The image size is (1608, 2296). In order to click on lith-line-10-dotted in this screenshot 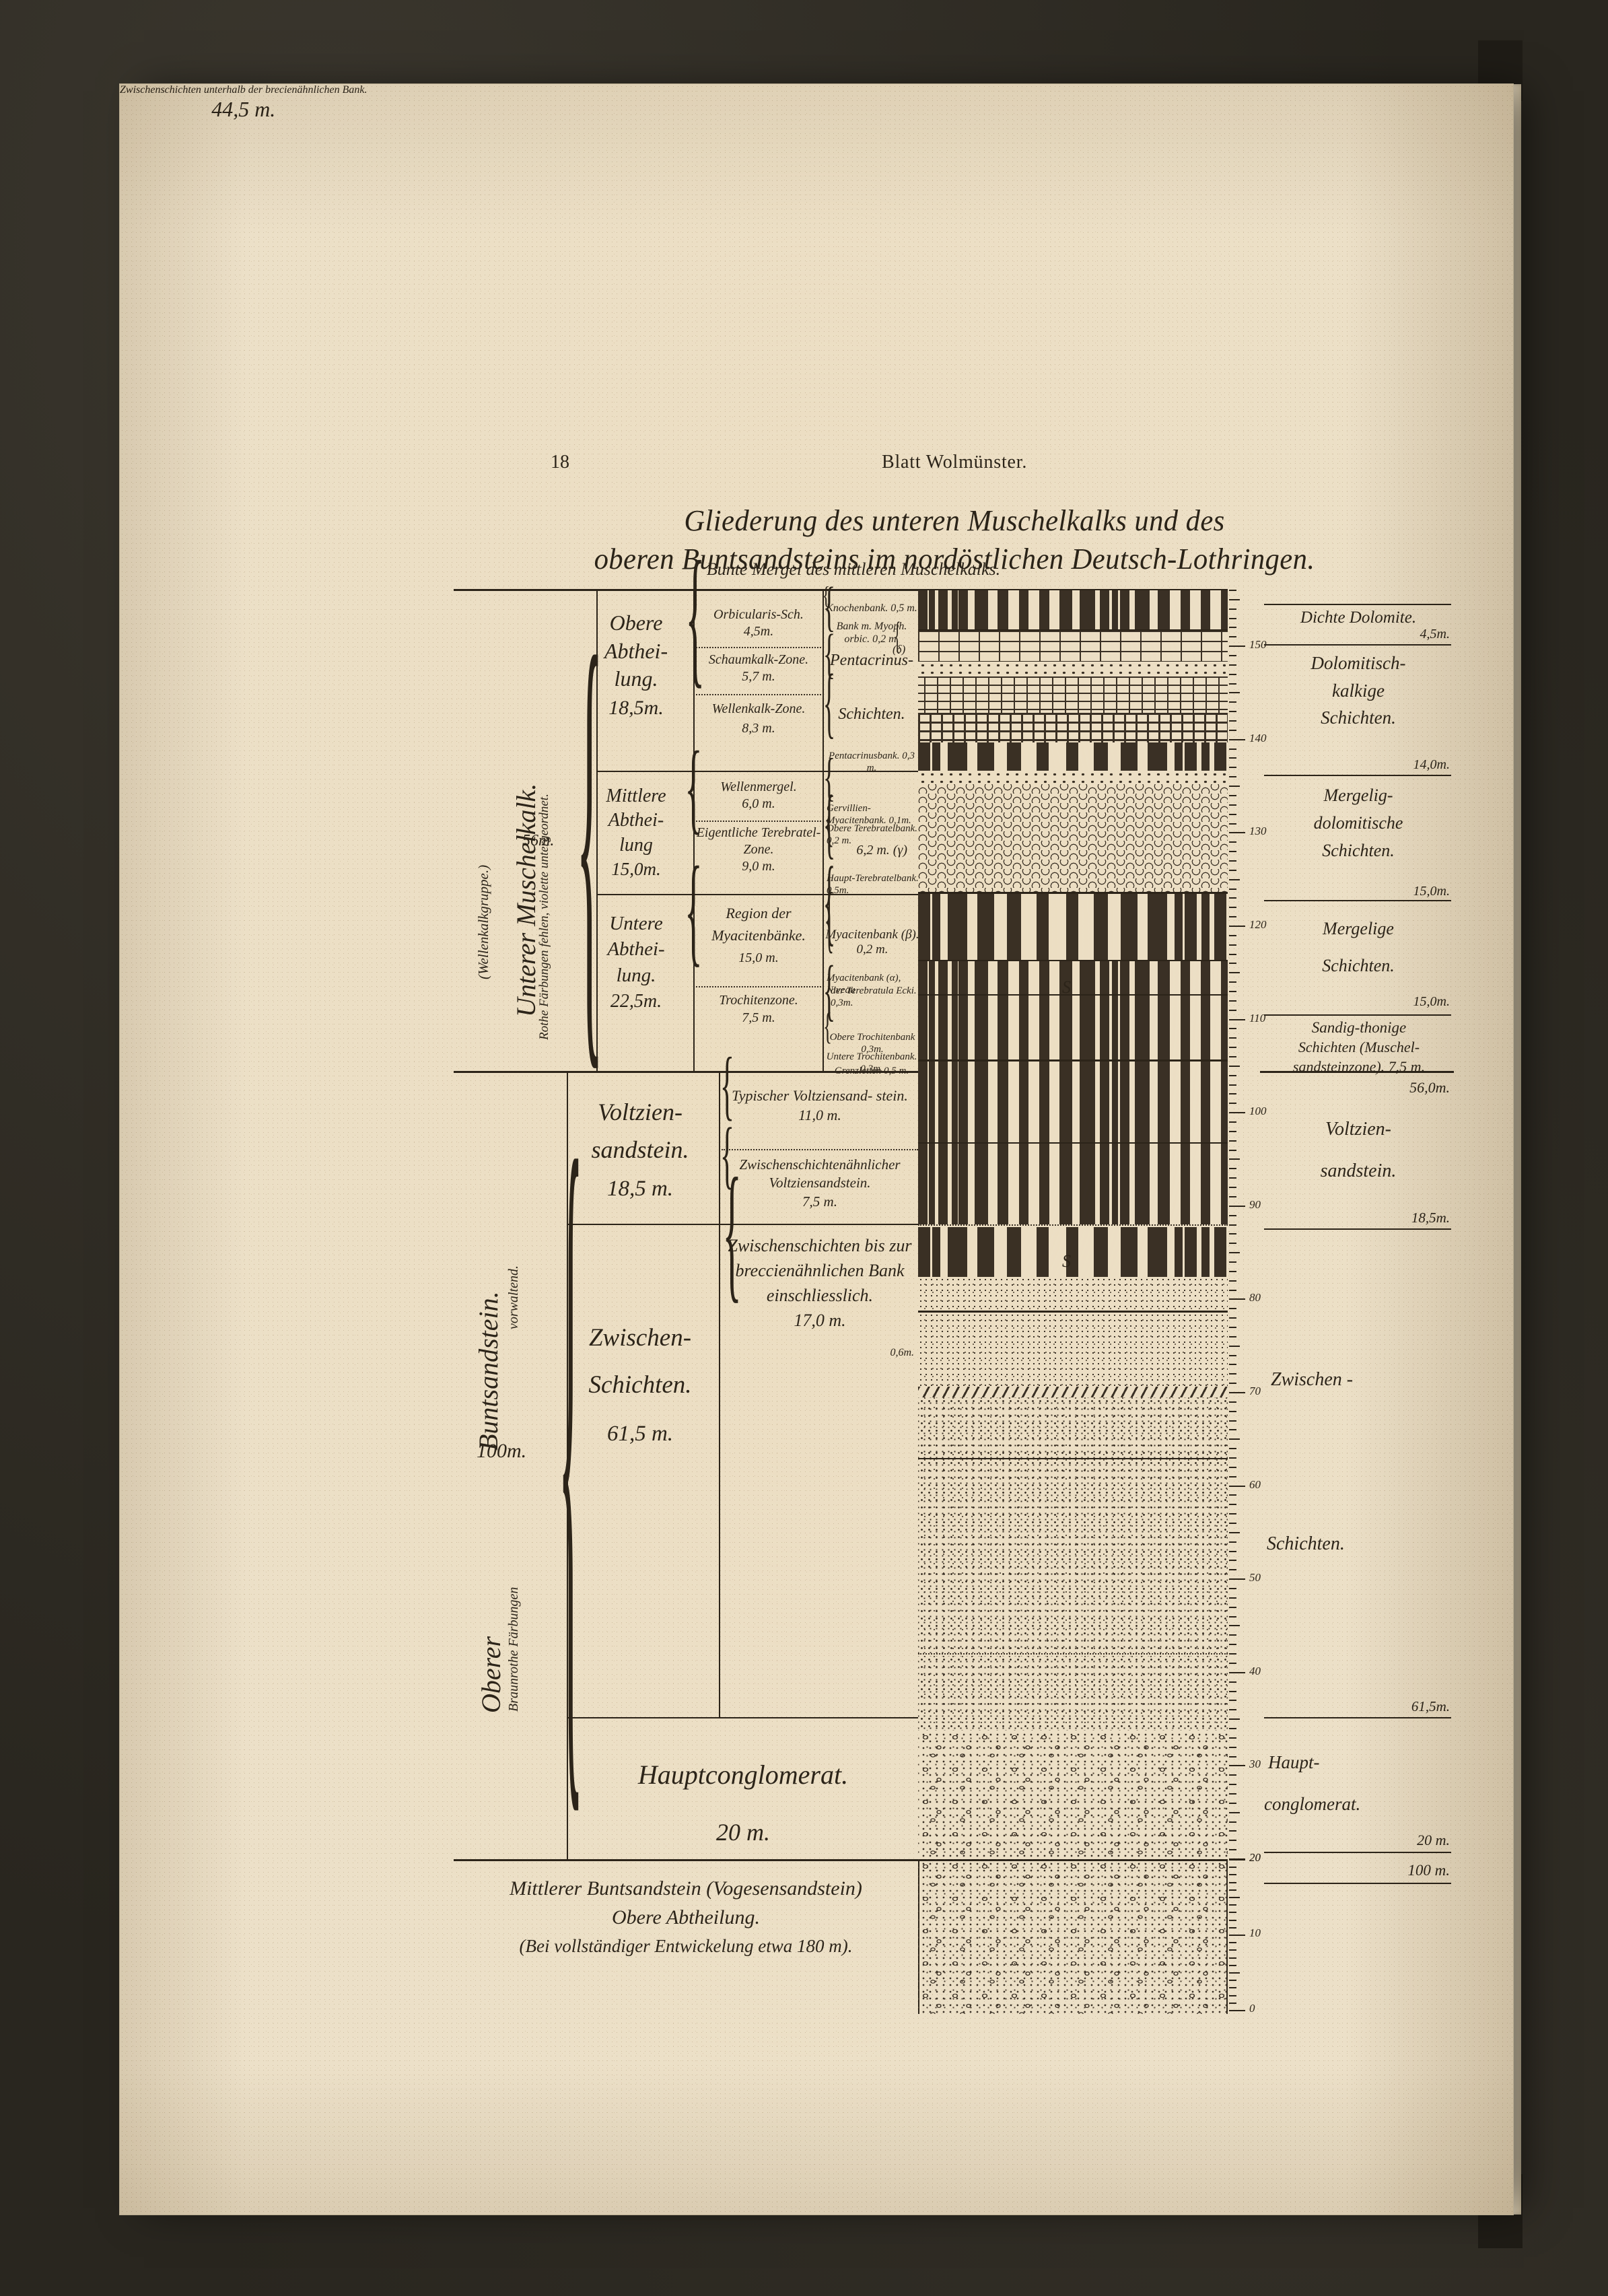, I will do `click(1073, 1654)`.